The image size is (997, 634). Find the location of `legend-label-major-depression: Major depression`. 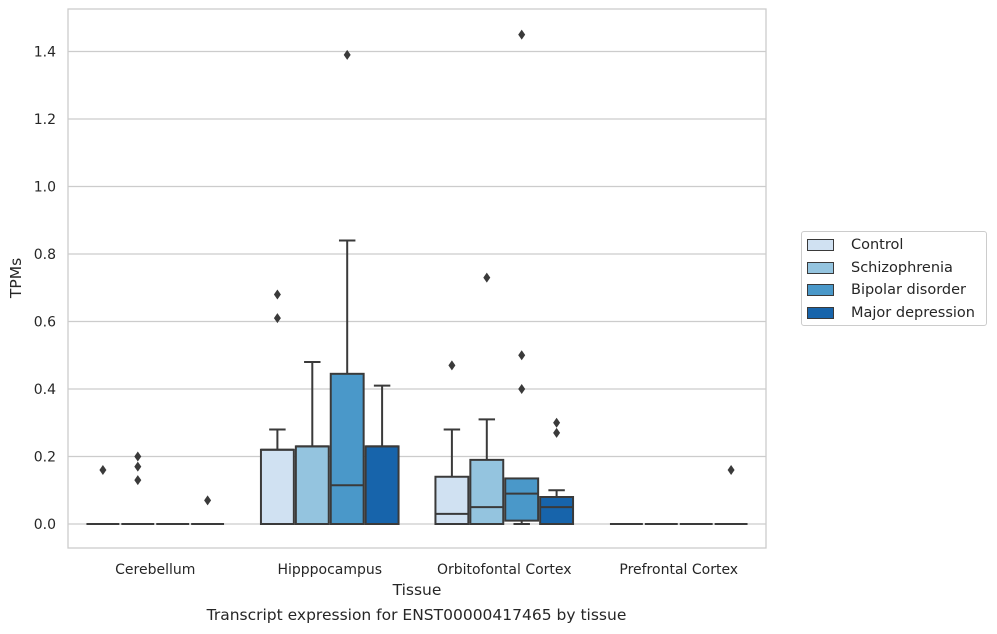

legend-label-major-depression: Major depression is located at coordinates (913, 313).